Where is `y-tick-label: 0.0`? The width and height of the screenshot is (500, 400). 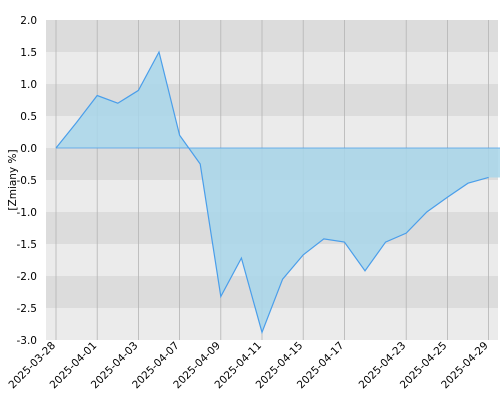 y-tick-label: 0.0 is located at coordinates (28, 149).